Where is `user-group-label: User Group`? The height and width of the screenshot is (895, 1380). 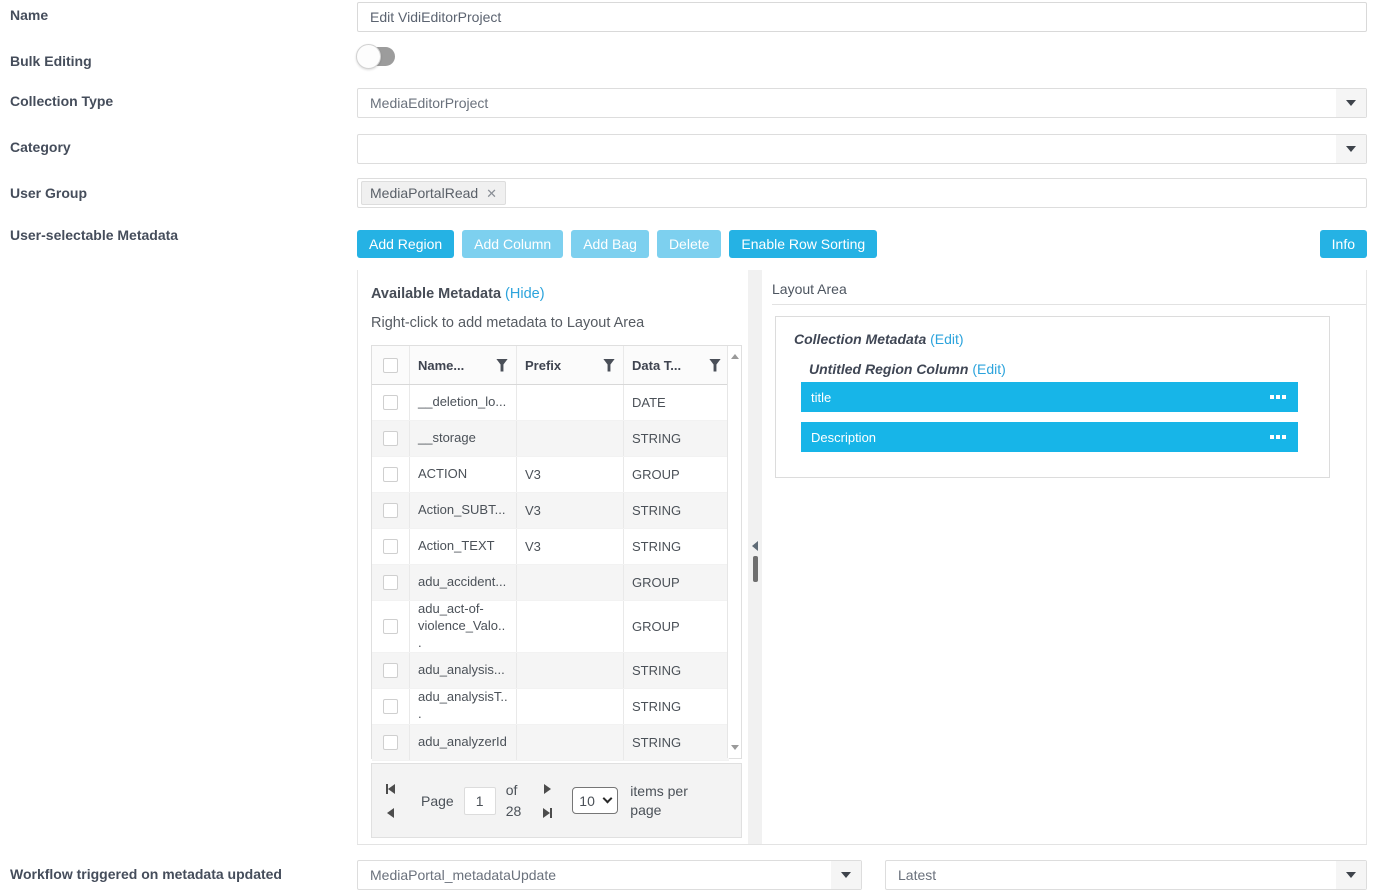
user-group-label: User Group is located at coordinates (49, 193).